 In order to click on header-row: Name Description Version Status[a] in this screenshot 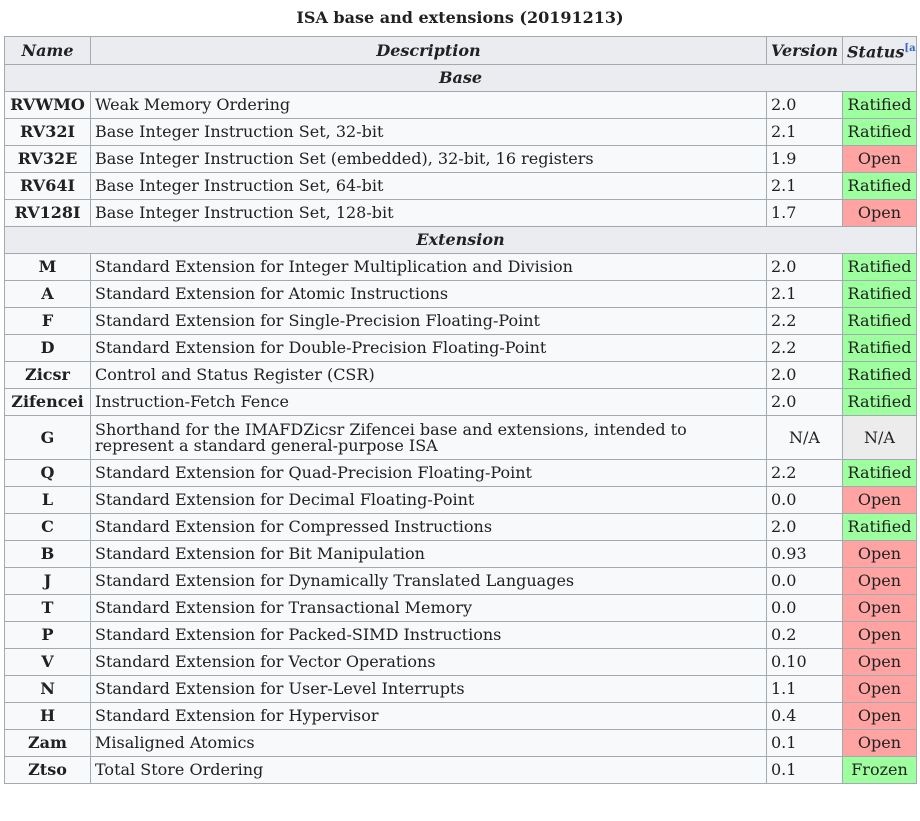, I will do `click(460, 50)`.